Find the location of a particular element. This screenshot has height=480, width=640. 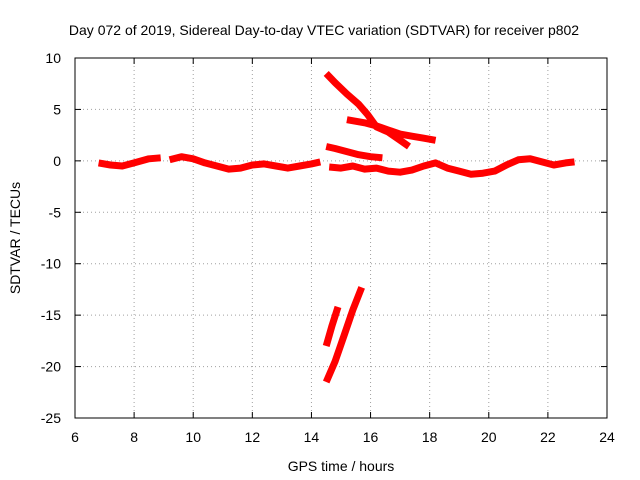

y-tick-label: -20 is located at coordinates (51, 367).